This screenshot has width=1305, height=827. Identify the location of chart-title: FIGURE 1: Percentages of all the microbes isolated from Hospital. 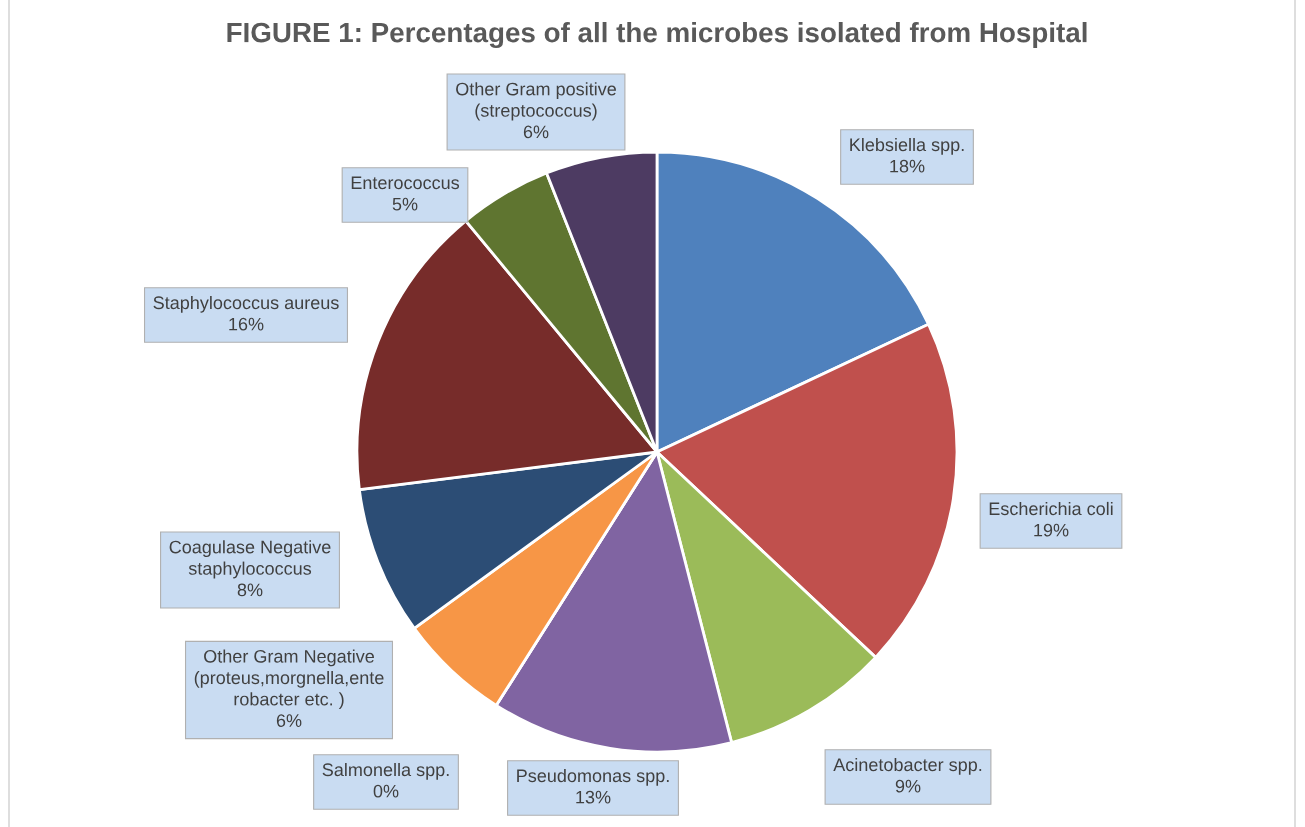
(657, 35).